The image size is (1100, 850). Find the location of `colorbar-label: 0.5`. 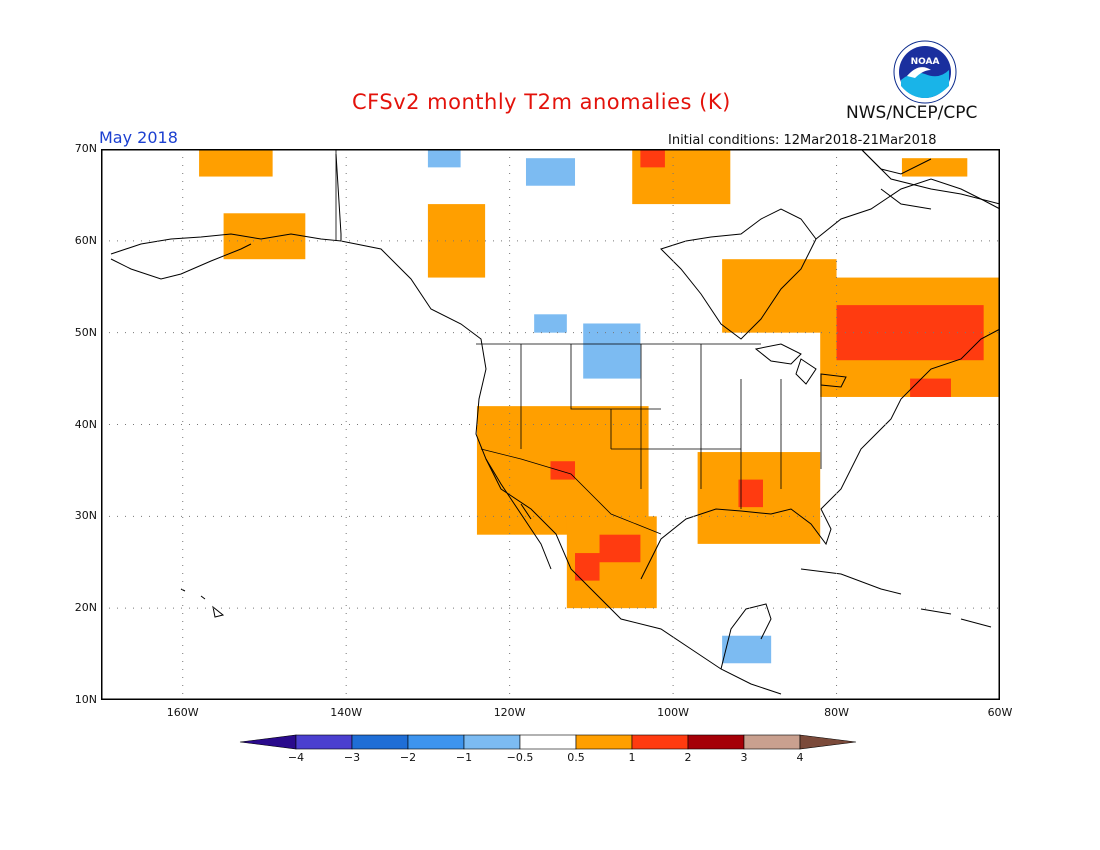

colorbar-label: 0.5 is located at coordinates (576, 757).